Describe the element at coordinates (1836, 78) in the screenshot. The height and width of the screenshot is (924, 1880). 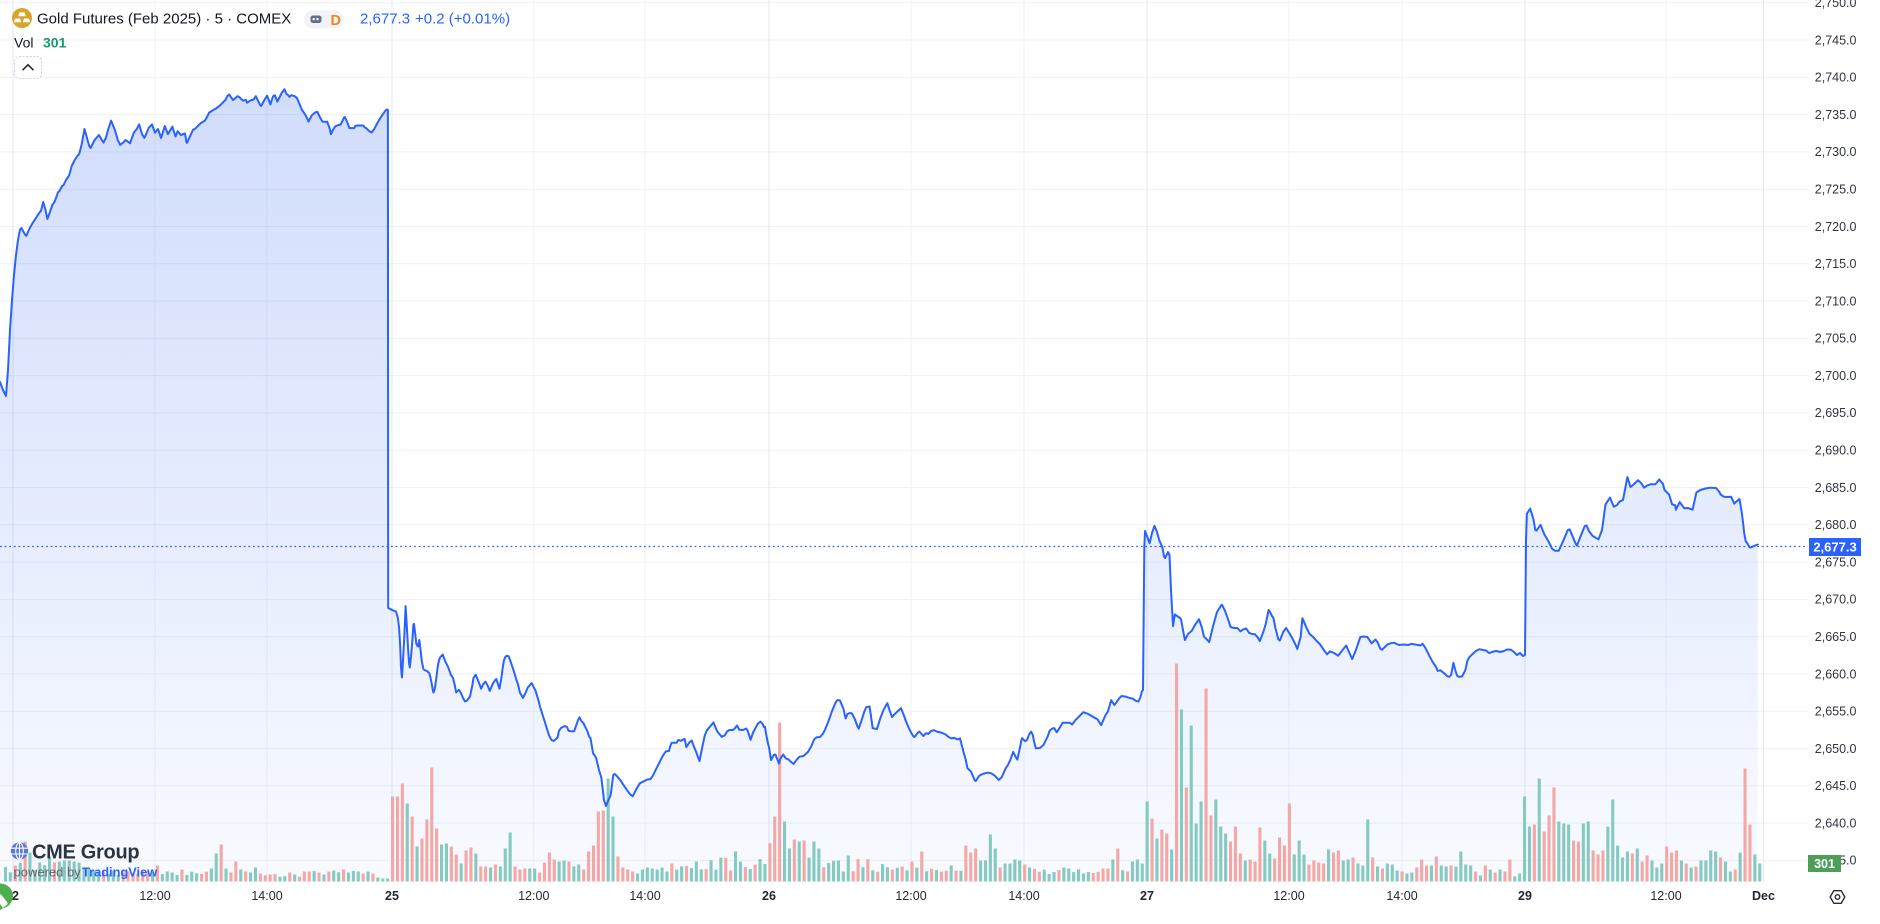
I see `svg-text: 2,740.0` at that location.